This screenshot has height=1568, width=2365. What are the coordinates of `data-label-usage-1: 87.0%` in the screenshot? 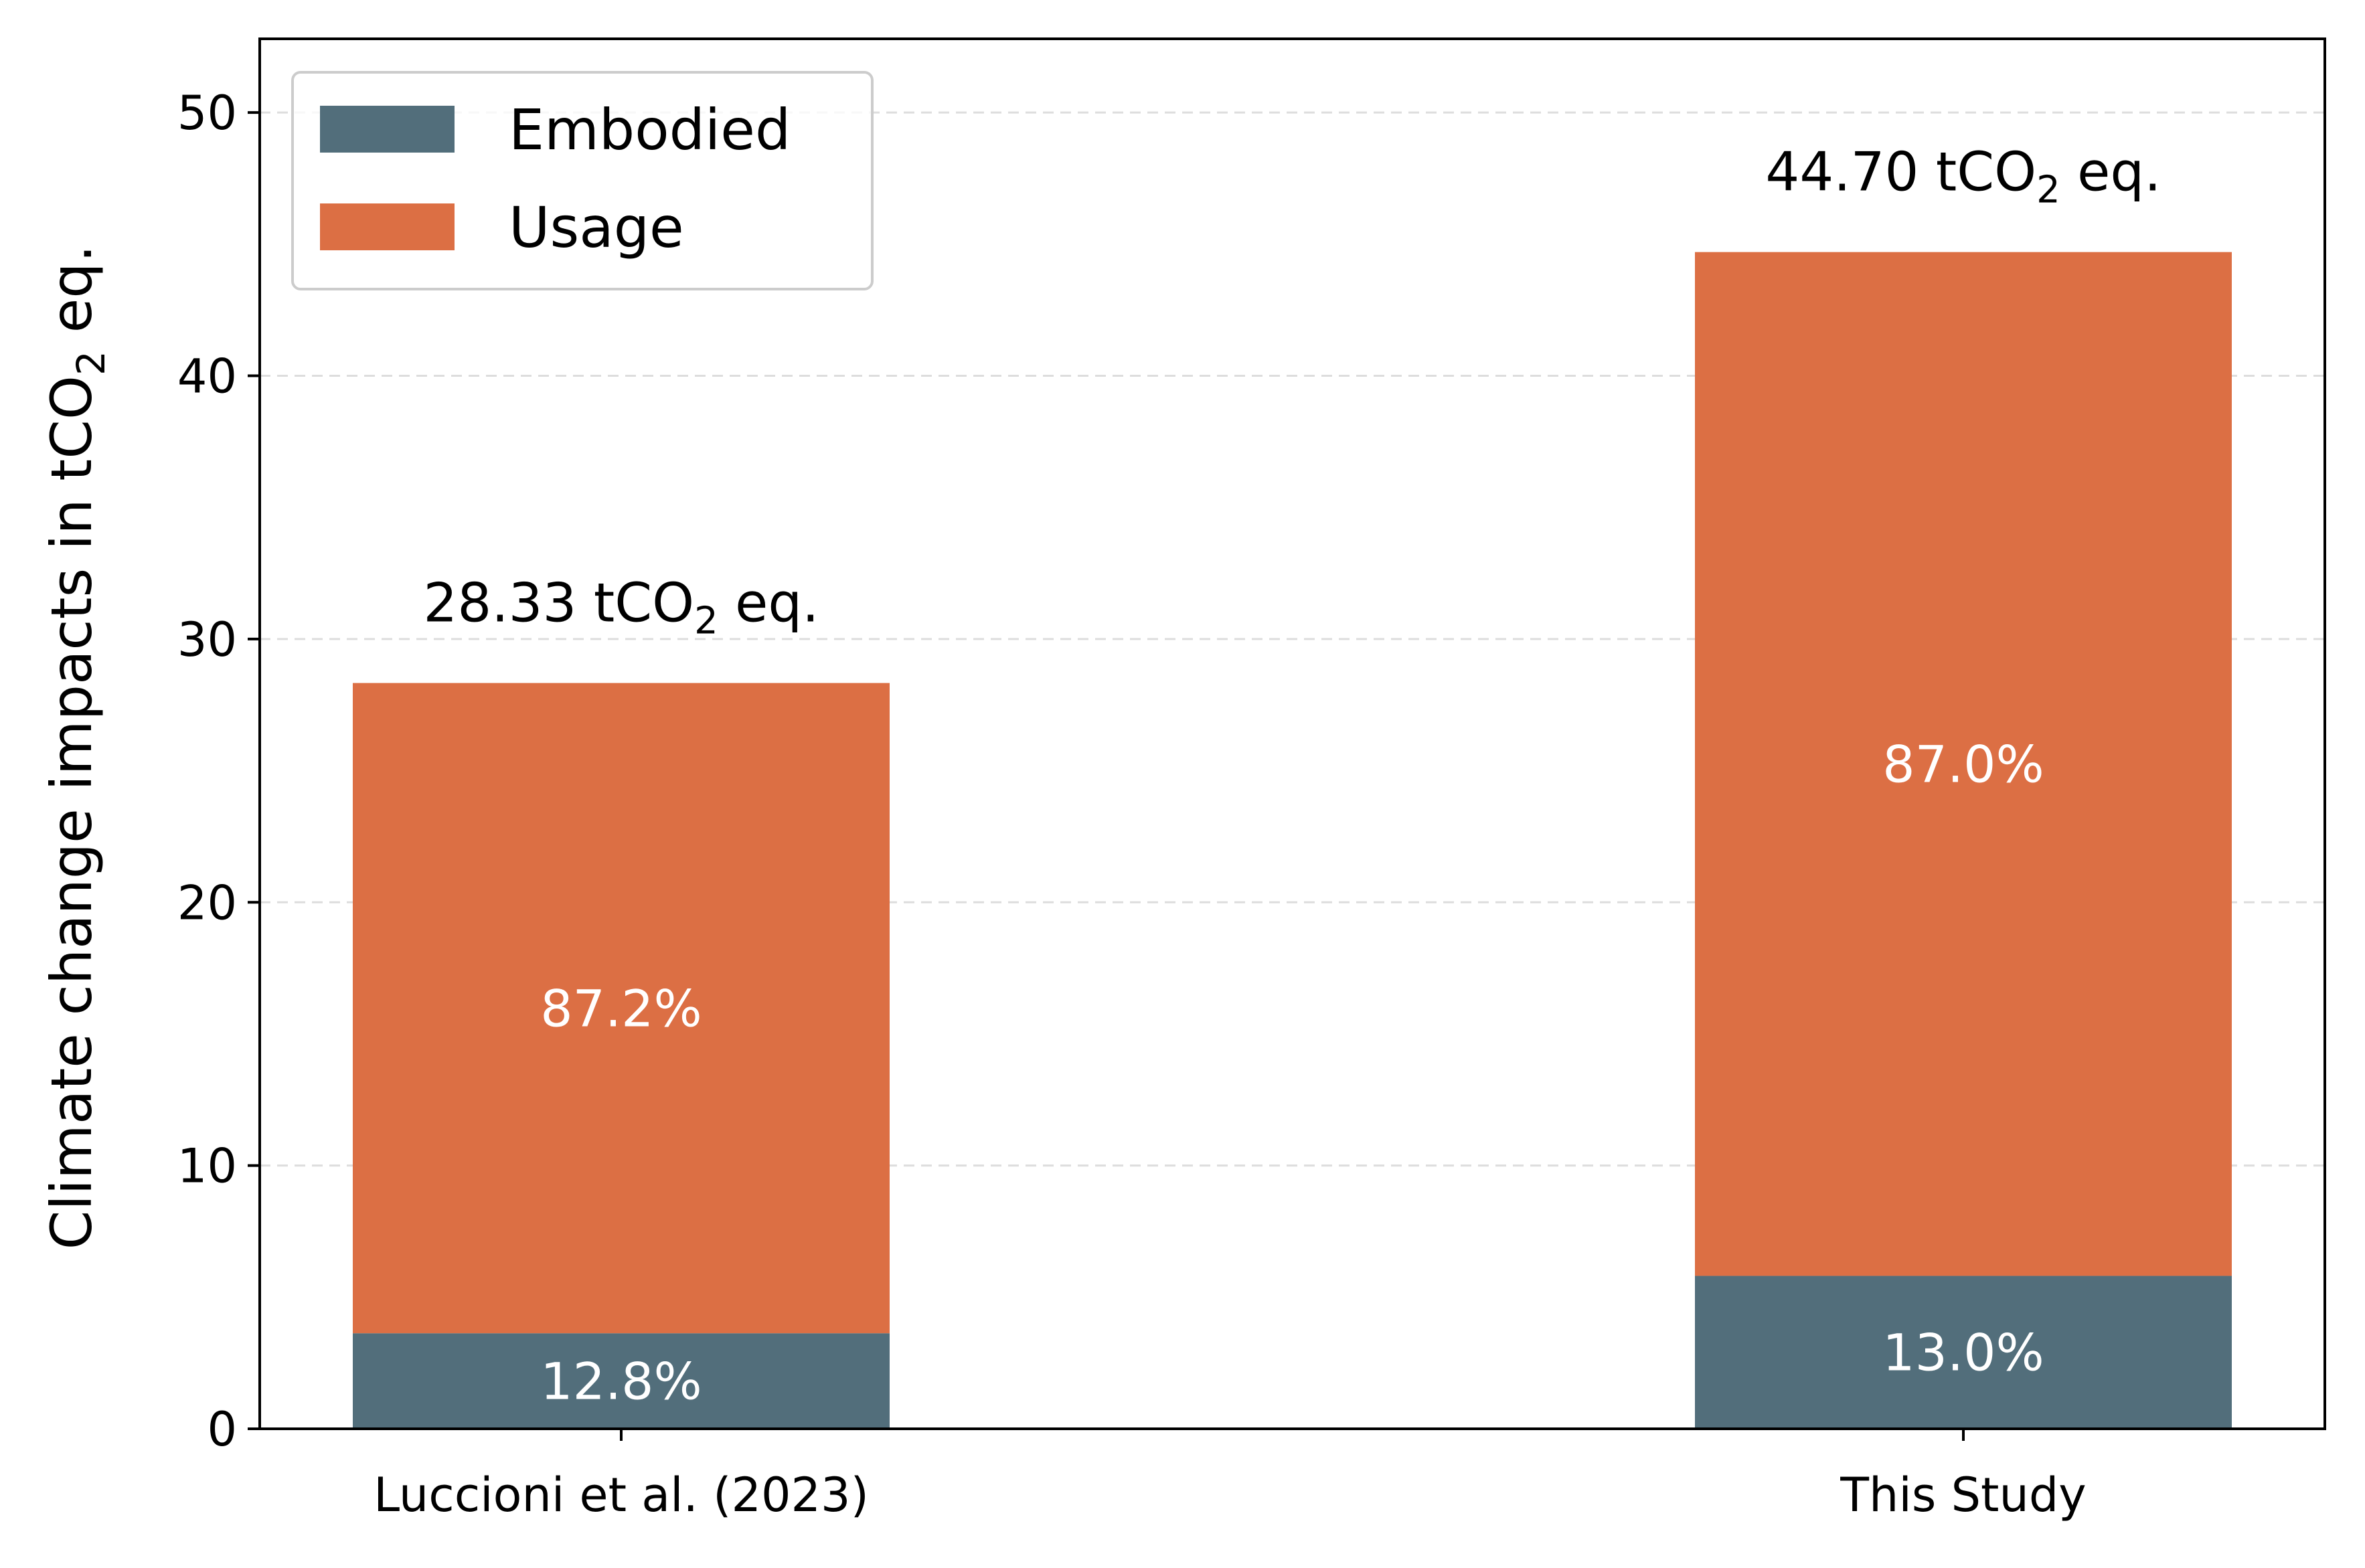 It's located at (1963, 764).